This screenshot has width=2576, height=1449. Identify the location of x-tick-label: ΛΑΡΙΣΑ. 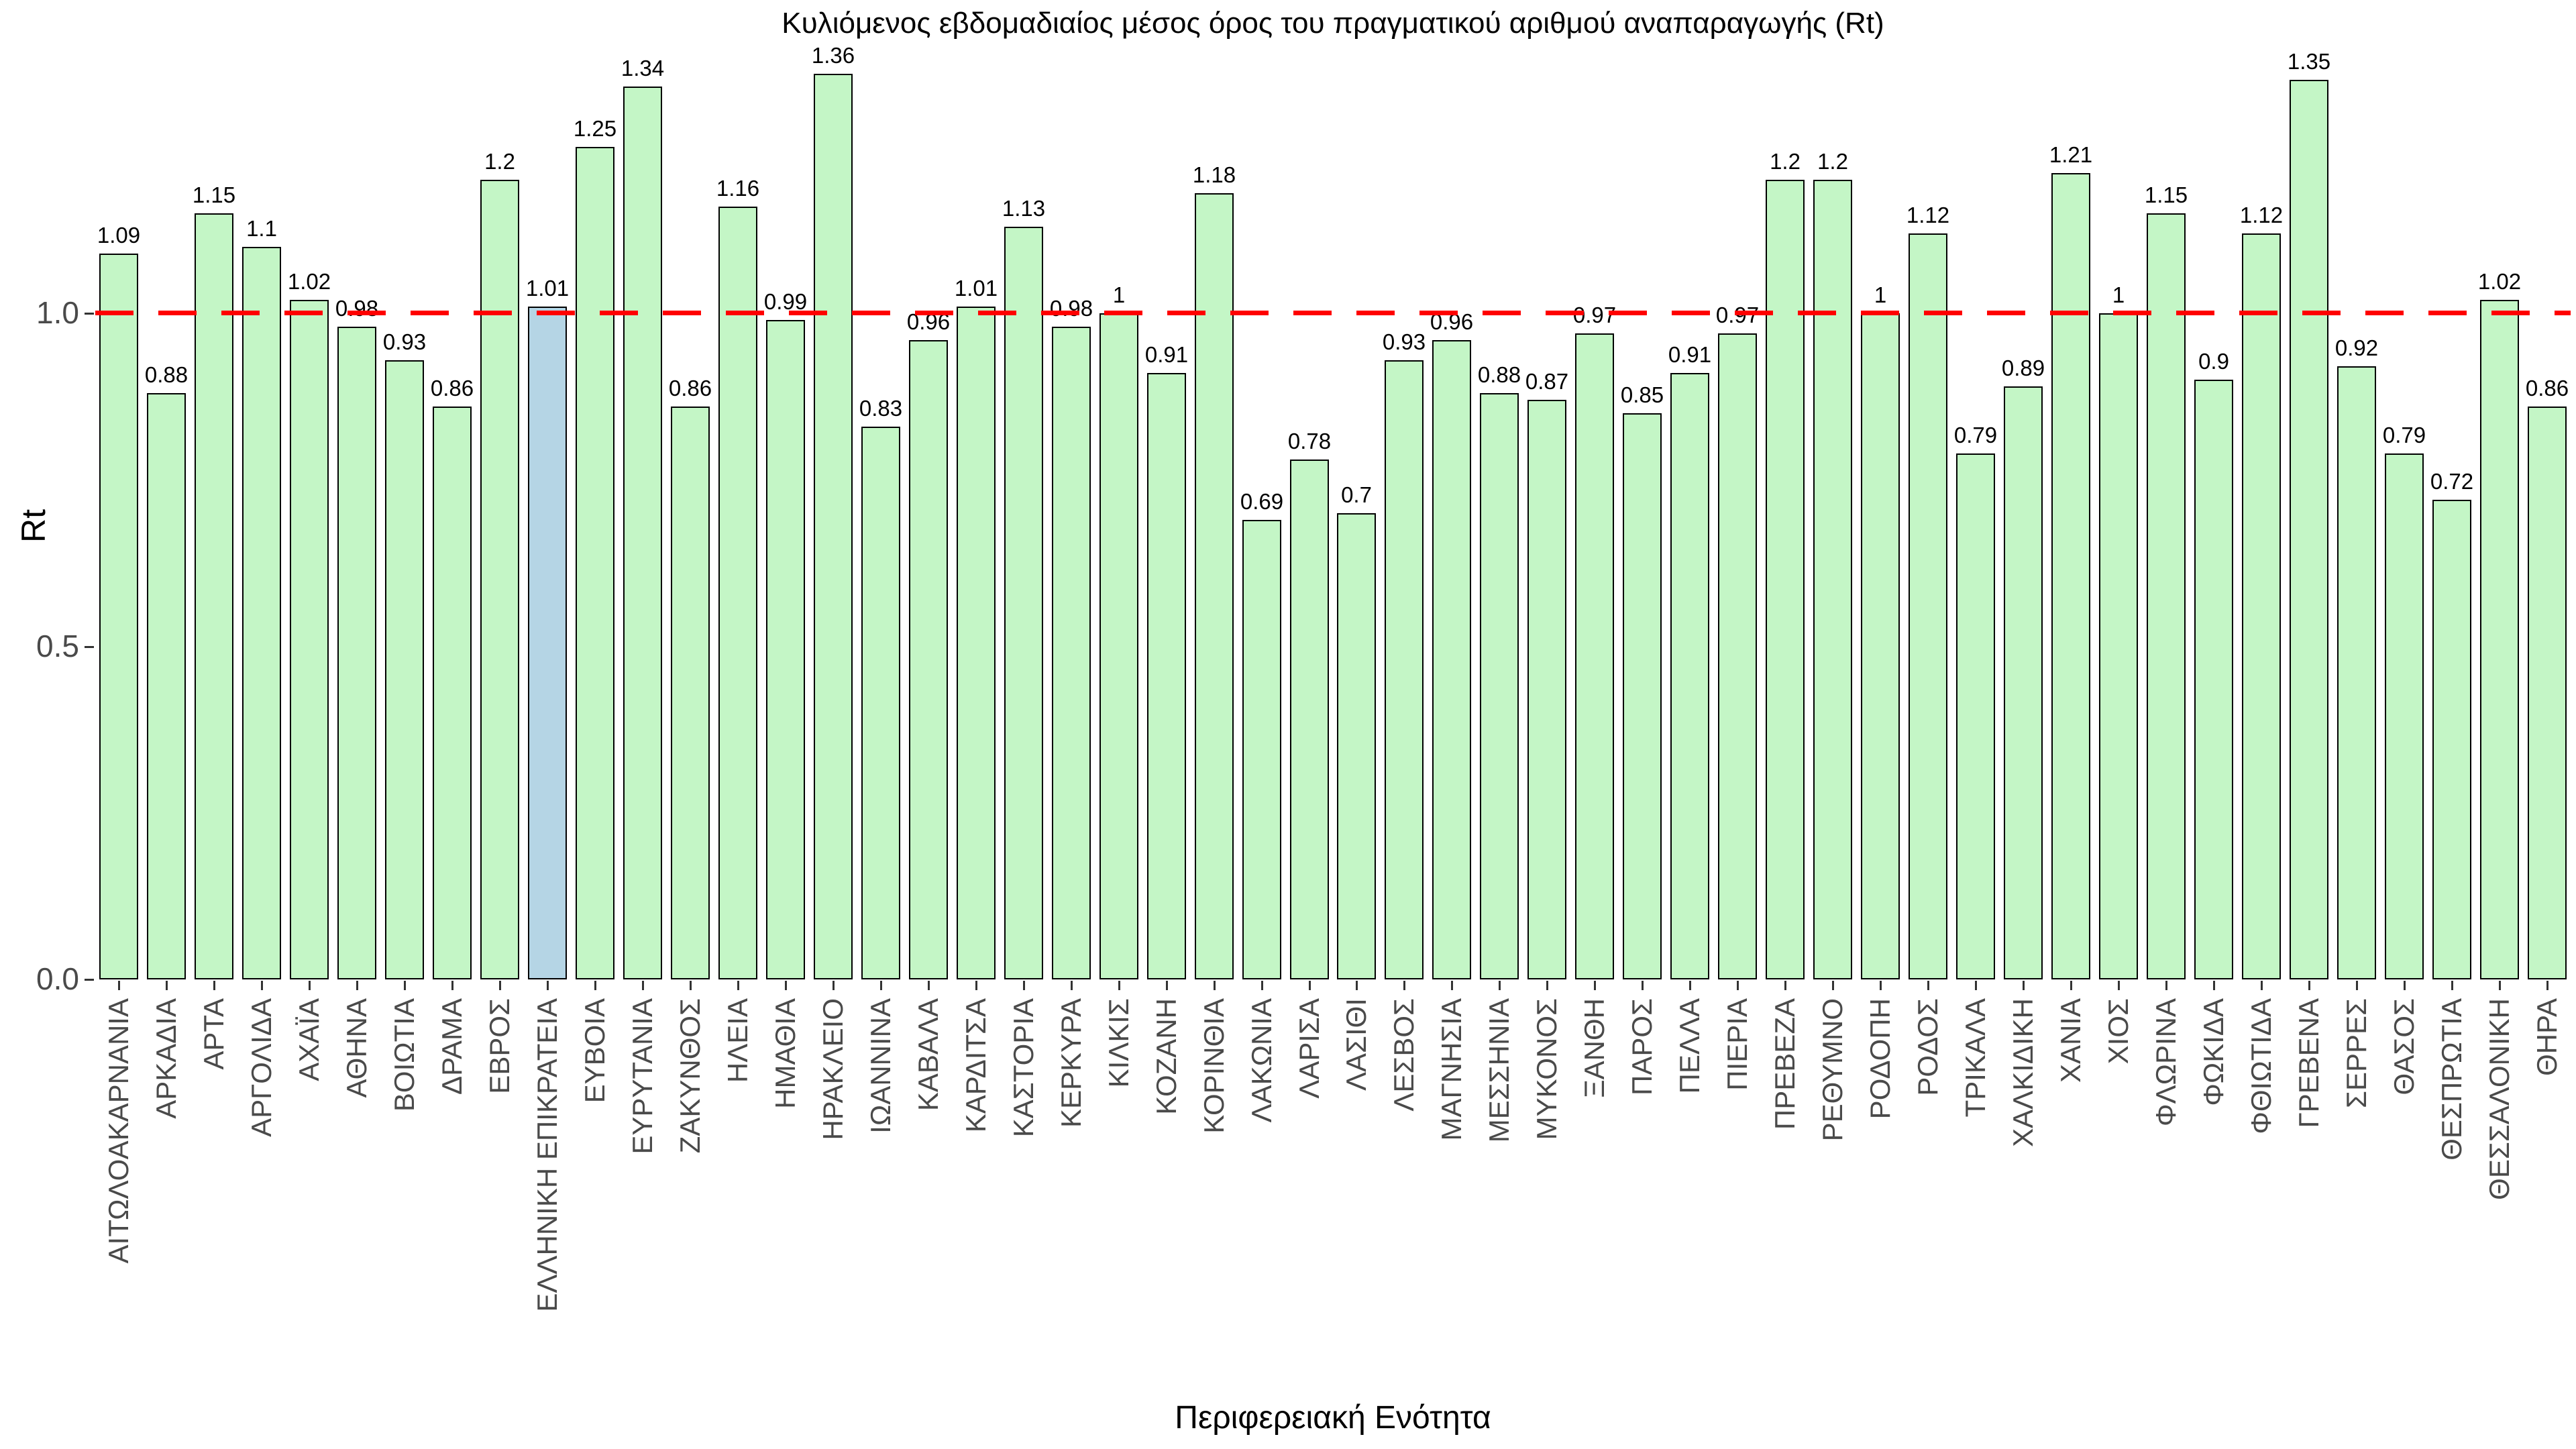
(1309, 1048).